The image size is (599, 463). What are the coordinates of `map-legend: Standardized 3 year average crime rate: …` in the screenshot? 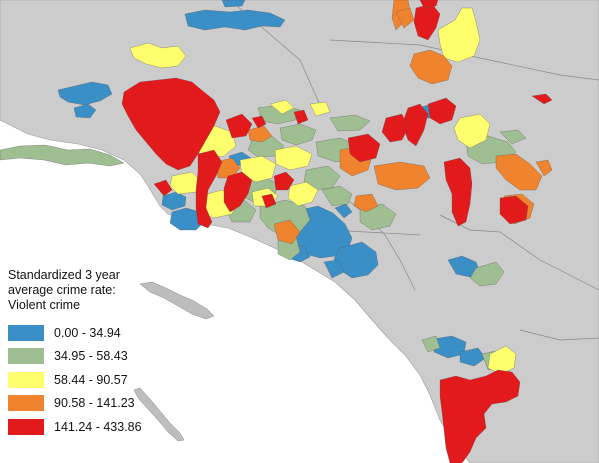 It's located at (93, 353).